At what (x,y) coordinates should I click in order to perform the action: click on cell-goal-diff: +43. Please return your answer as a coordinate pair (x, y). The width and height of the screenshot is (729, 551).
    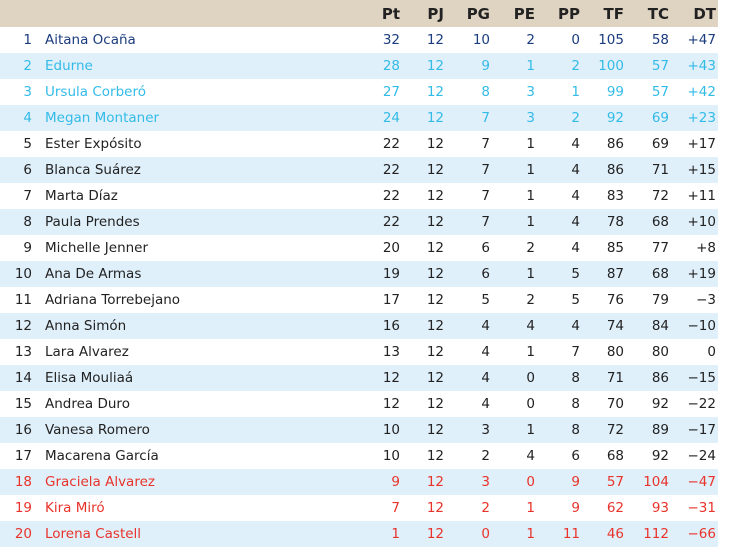
    Looking at the image, I should click on (694, 66).